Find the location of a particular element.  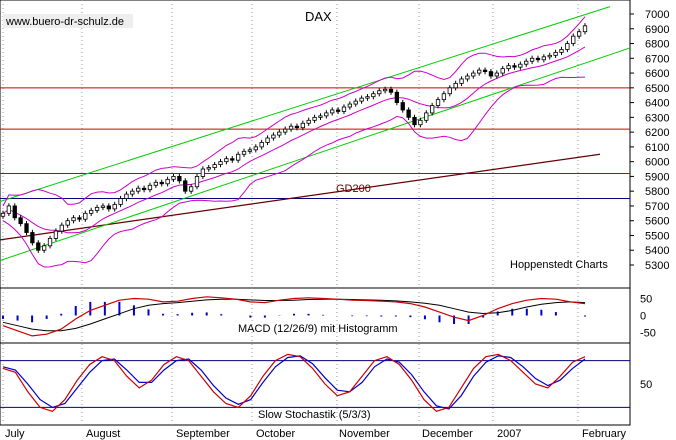

price-tick-label: 6600 is located at coordinates (657, 74).